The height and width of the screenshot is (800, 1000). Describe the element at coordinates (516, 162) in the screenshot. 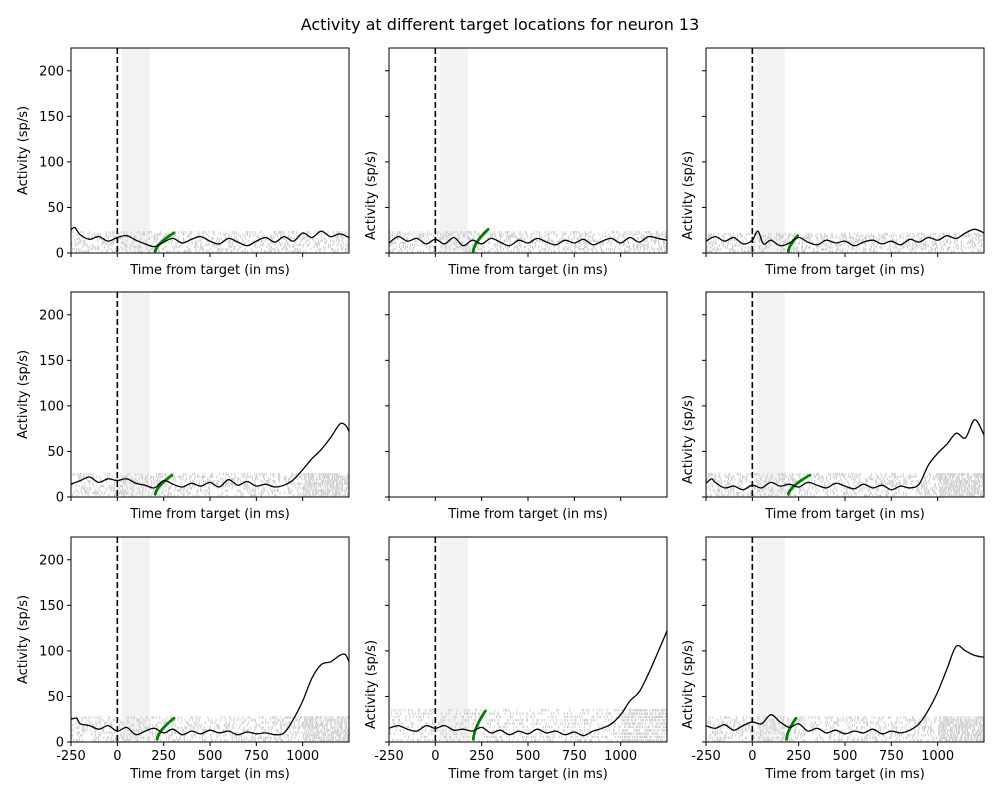

I see `panel-p12: Time from target (in ms) Activity (sp/s)` at that location.